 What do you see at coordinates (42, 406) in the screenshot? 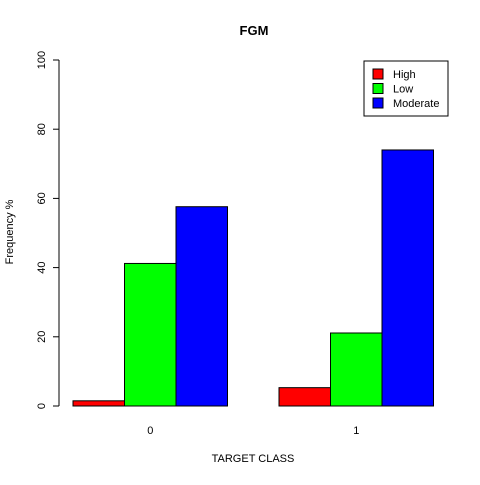
I see `y-tick-label: 0` at bounding box center [42, 406].